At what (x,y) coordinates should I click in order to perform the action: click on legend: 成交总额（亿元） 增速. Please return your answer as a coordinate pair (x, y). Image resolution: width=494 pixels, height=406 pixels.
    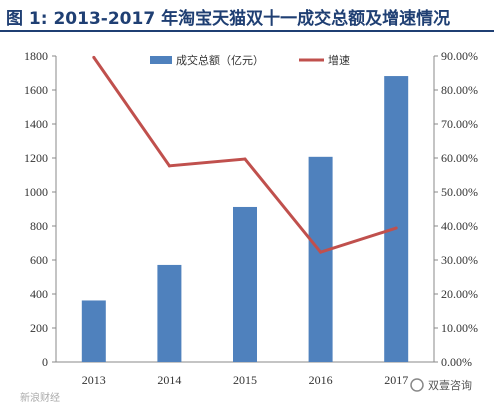
    Looking at the image, I should click on (250, 60).